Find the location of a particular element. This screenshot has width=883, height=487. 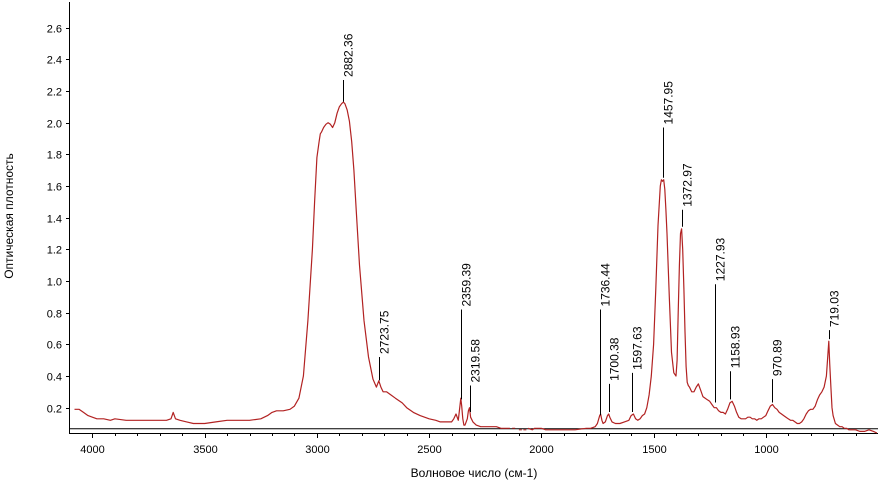

y-tick-label: 1.2 is located at coordinates (54, 251).